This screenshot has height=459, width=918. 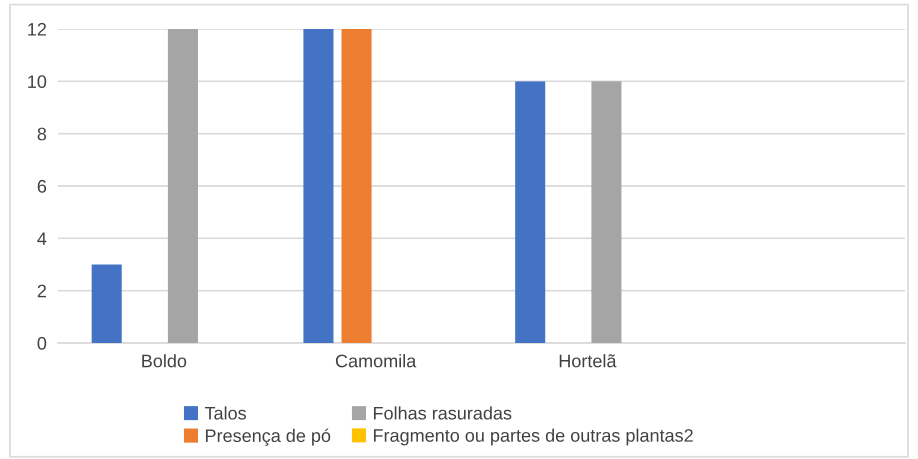 I want to click on y-tick-label: 12, so click(x=37, y=29).